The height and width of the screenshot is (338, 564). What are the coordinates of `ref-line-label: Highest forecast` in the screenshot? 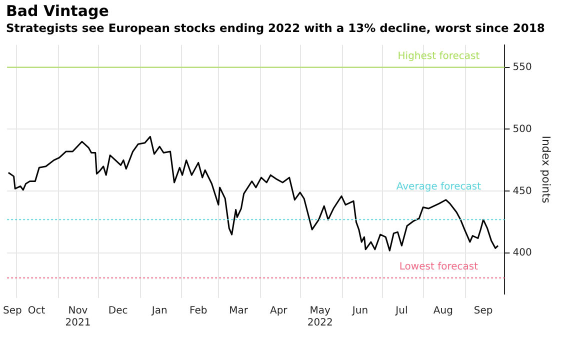 It's located at (439, 56).